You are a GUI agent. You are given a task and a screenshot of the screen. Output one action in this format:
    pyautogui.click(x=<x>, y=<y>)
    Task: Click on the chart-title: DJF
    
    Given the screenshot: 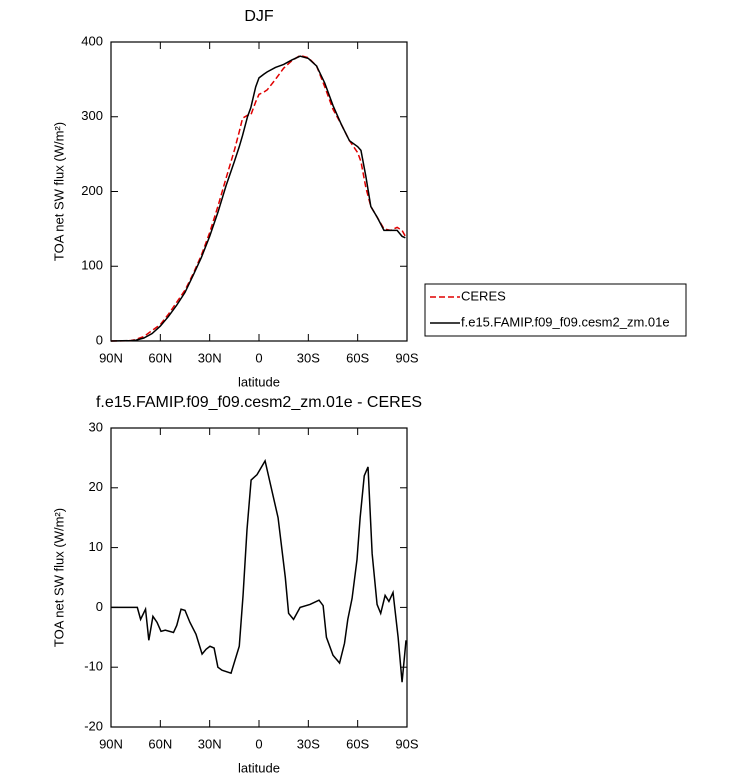 What is the action you would take?
    pyautogui.click(x=259, y=16)
    